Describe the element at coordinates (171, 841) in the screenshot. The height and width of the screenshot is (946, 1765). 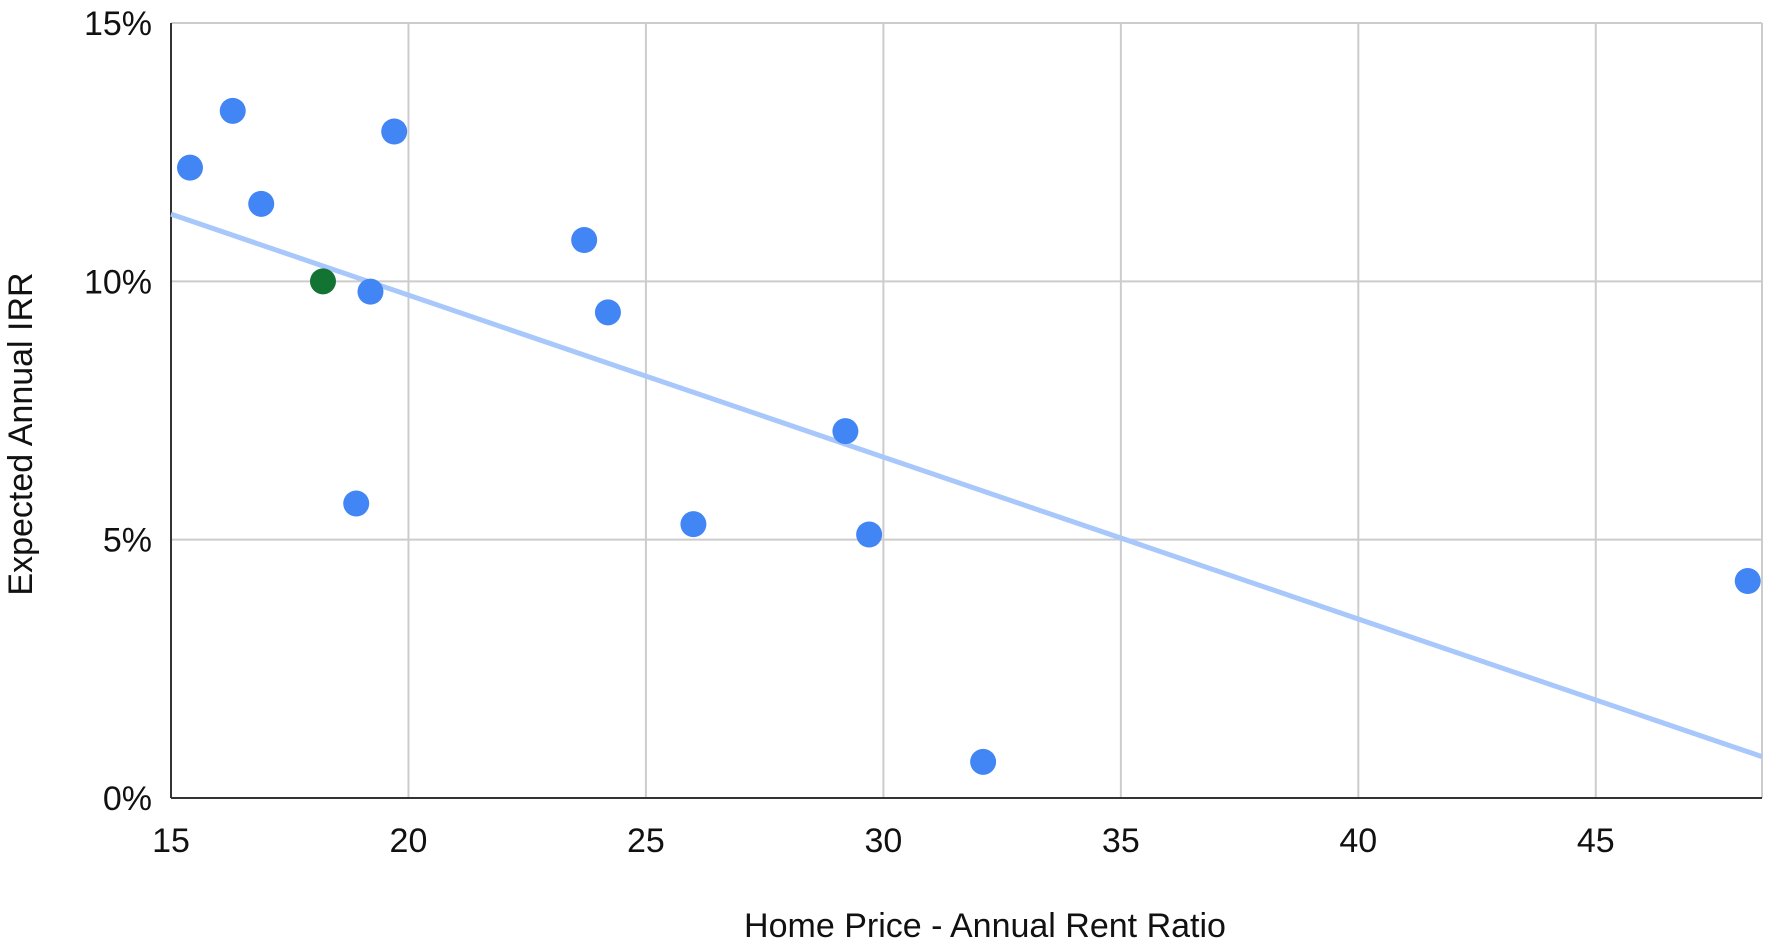
I see `x-tick-label: 15` at that location.